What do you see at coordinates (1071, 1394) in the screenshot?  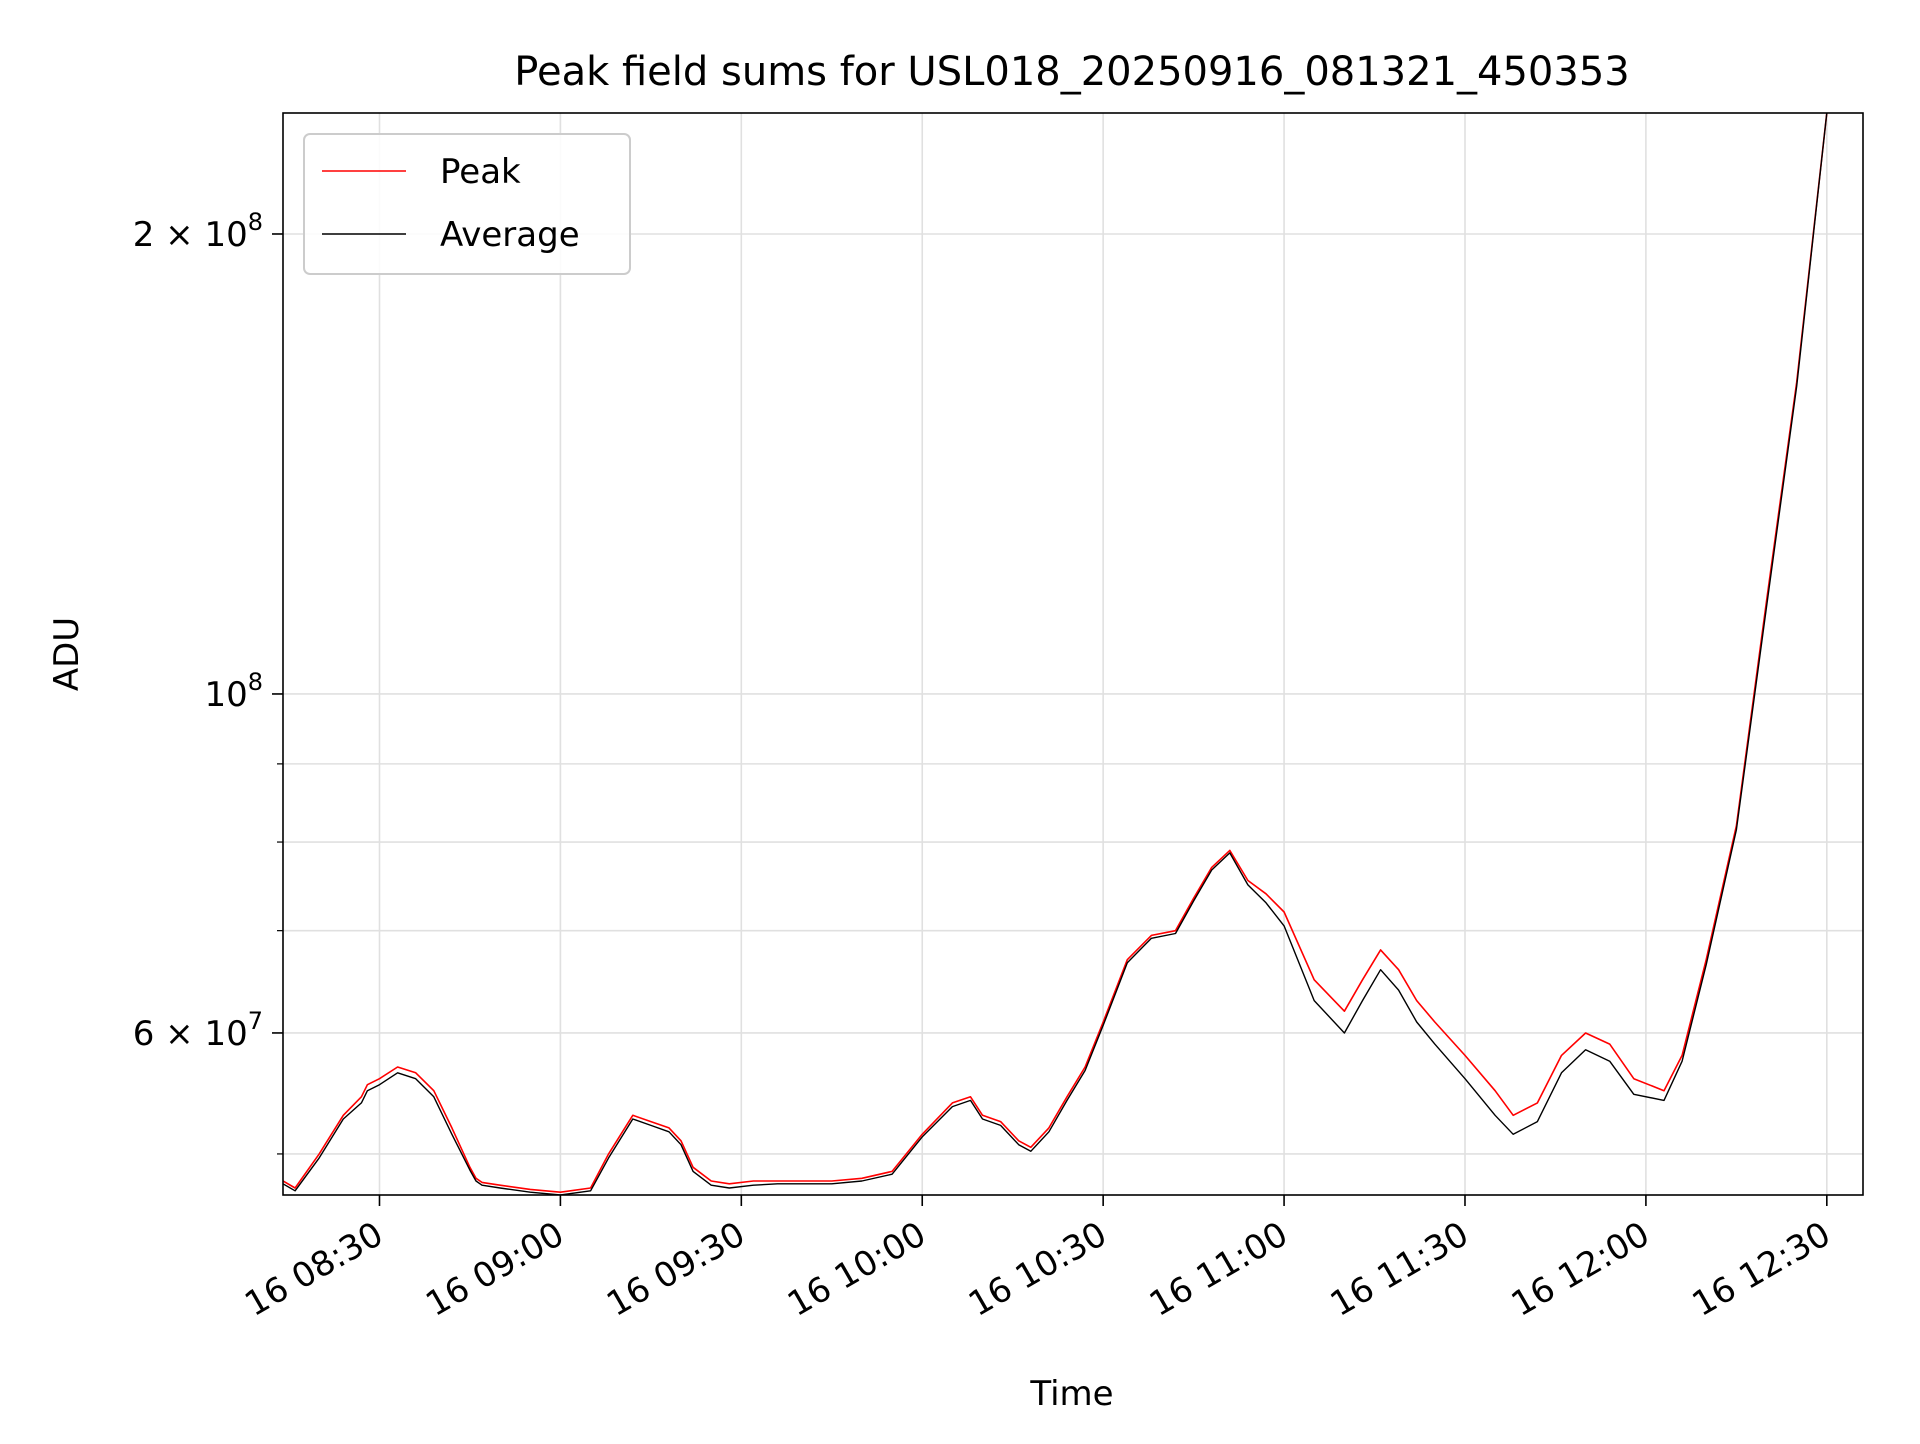 I see `x-axis-label: Time` at bounding box center [1071, 1394].